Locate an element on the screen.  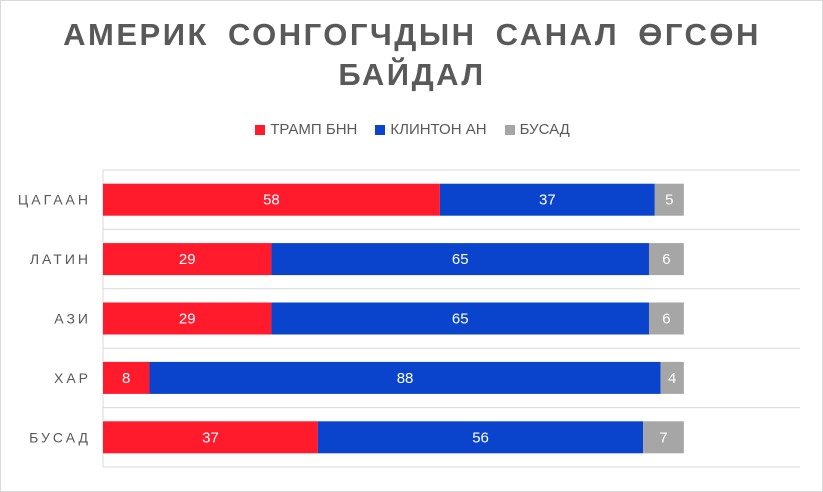
data-label: 7 is located at coordinates (663, 437).